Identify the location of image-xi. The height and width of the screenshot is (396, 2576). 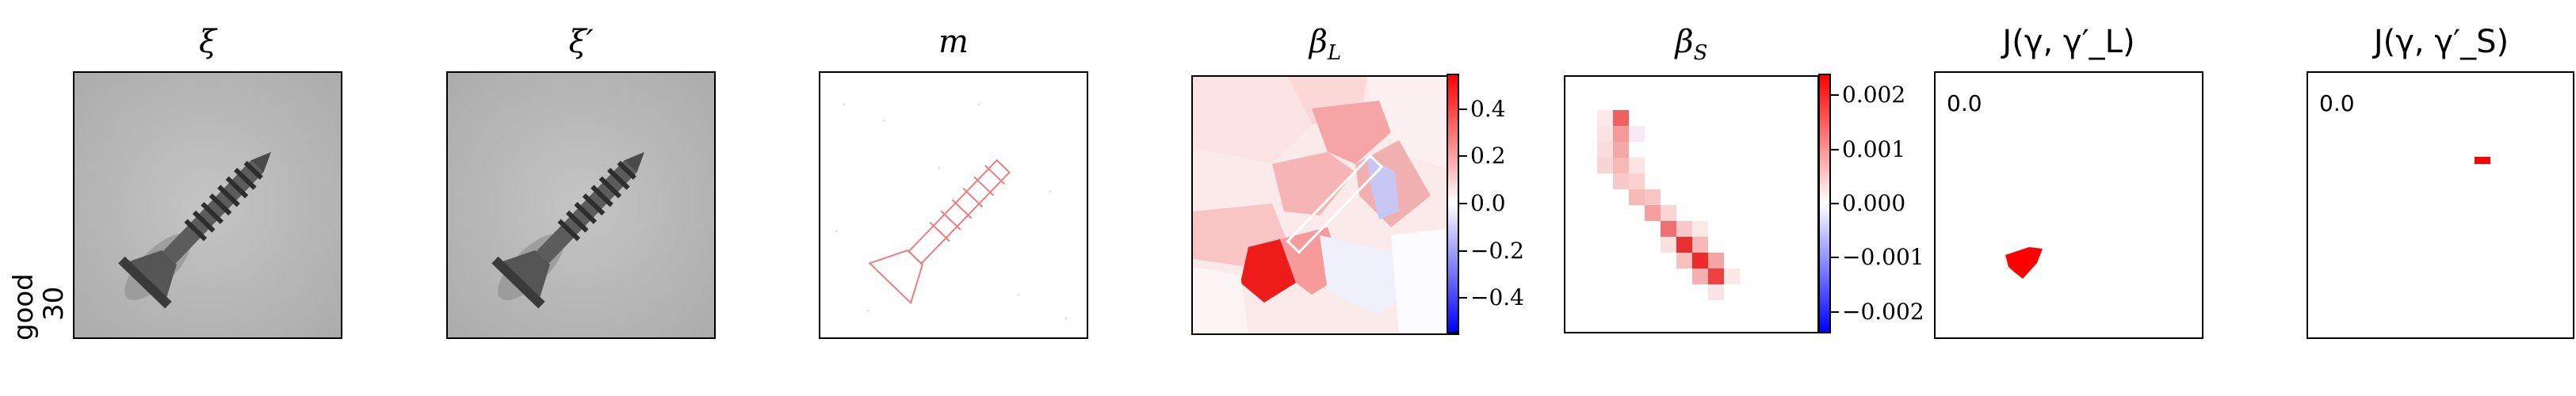
(207, 205).